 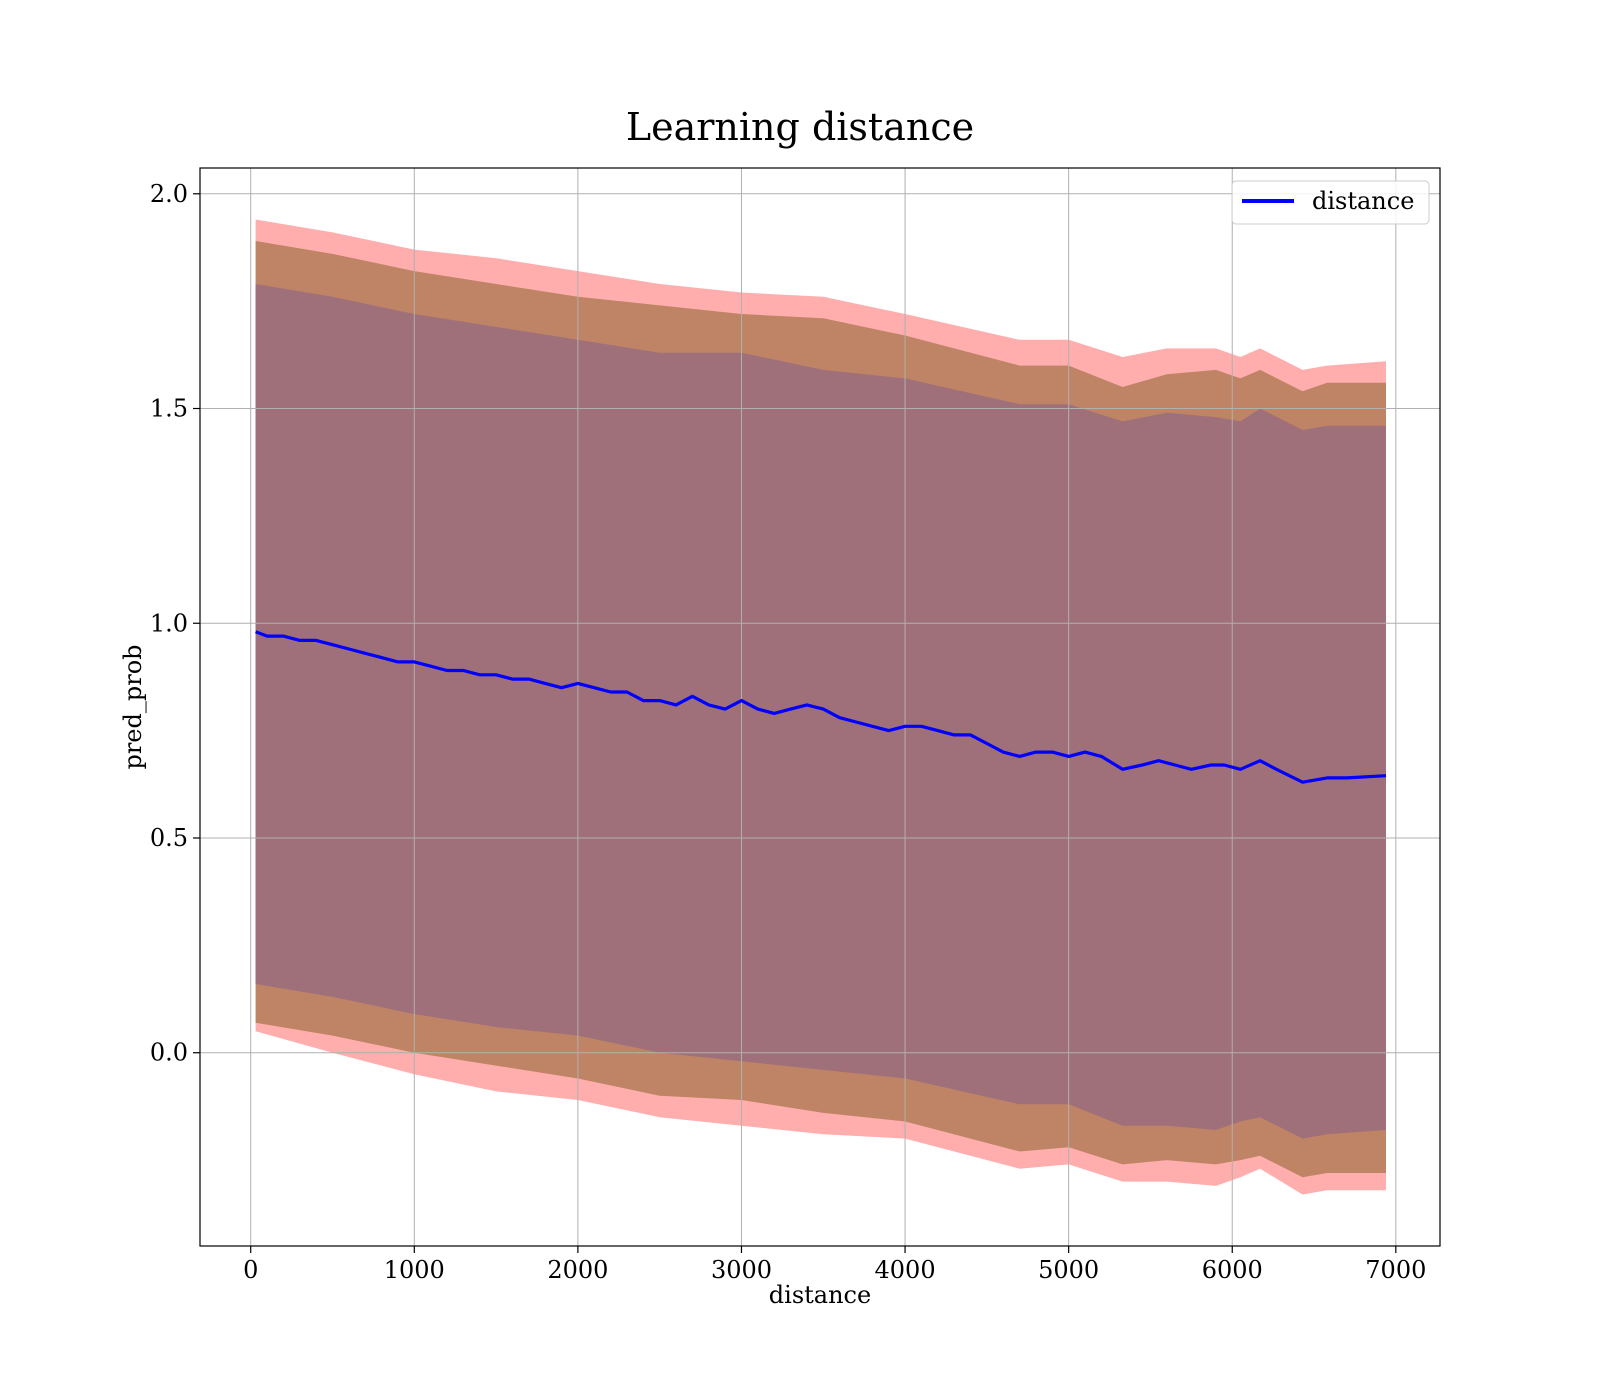 I want to click on legend: distance, so click(x=1330, y=202).